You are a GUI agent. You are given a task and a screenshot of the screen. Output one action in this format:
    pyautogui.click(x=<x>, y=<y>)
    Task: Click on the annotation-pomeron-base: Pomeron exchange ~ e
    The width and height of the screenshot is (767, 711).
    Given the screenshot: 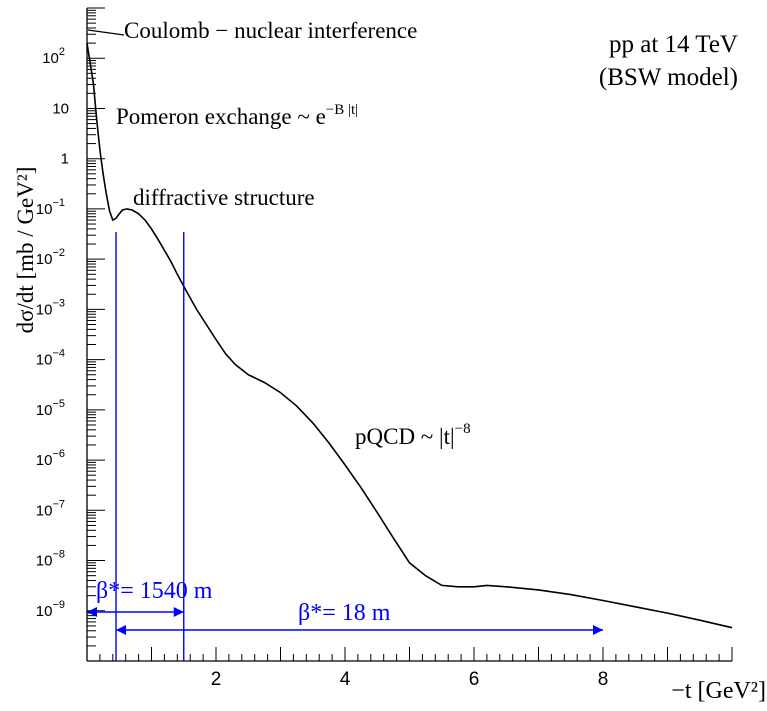 What is the action you would take?
    pyautogui.click(x=221, y=116)
    